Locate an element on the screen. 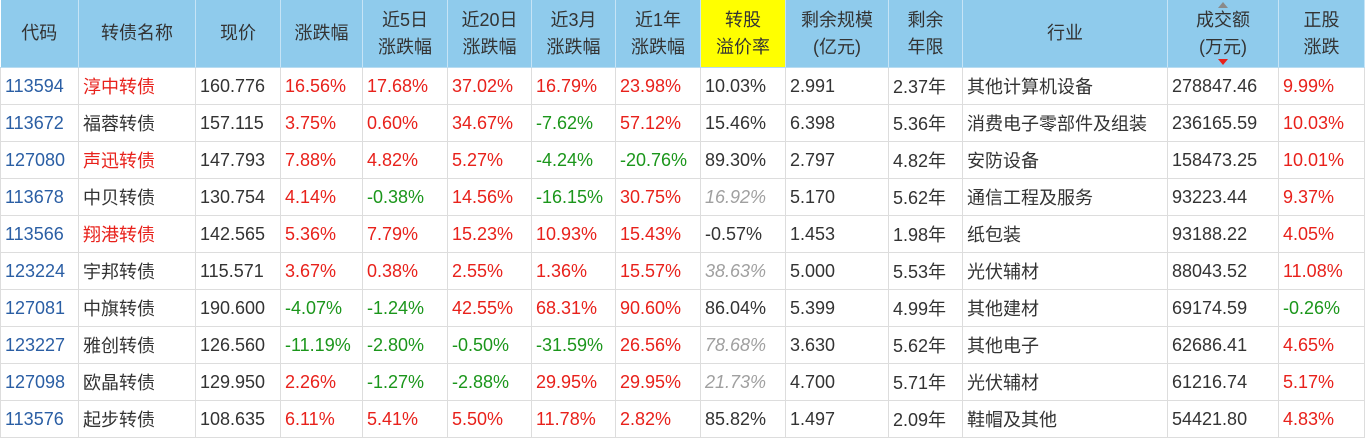 The image size is (1366, 442). cell-change-5d: 4.82% is located at coordinates (405, 160).